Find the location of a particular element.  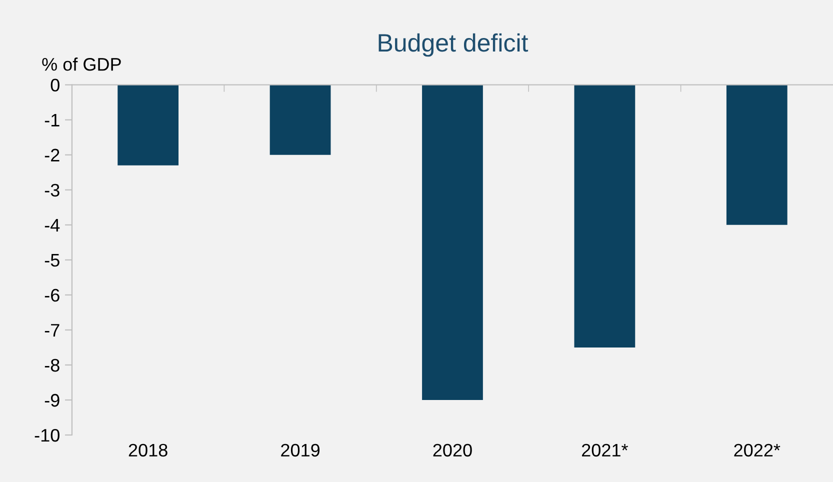

y-tick-label: -6 is located at coordinates (52, 295).